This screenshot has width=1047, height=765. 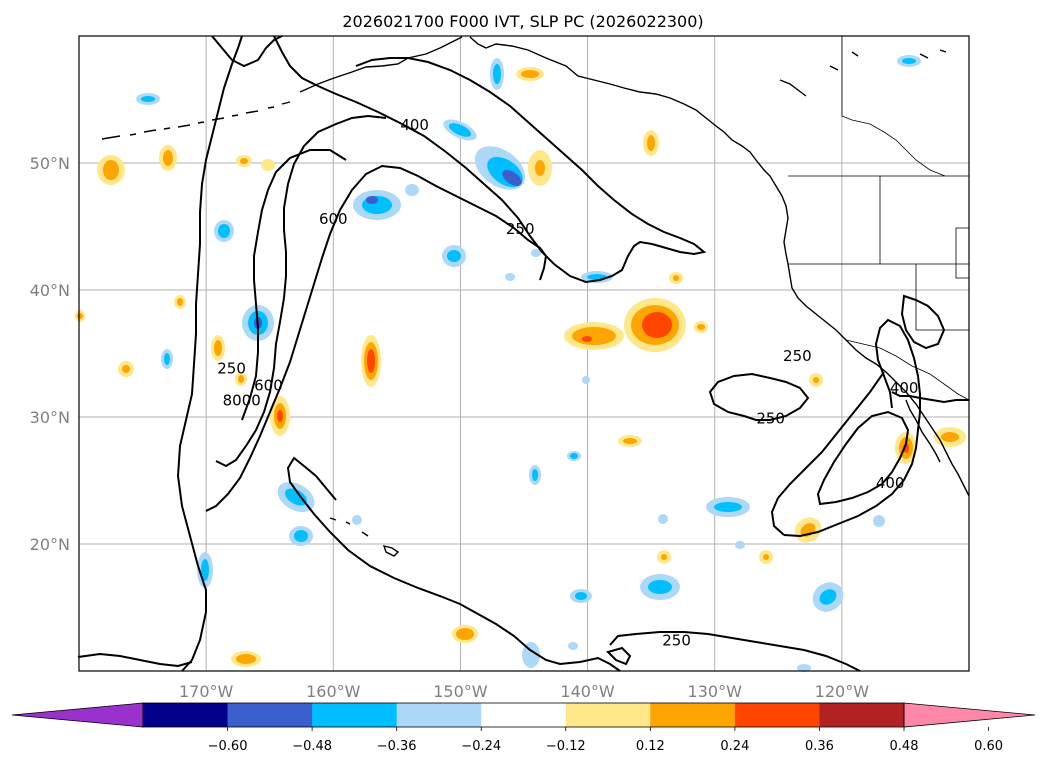 I want to click on lon-tick-label: 130°W, so click(x=715, y=691).